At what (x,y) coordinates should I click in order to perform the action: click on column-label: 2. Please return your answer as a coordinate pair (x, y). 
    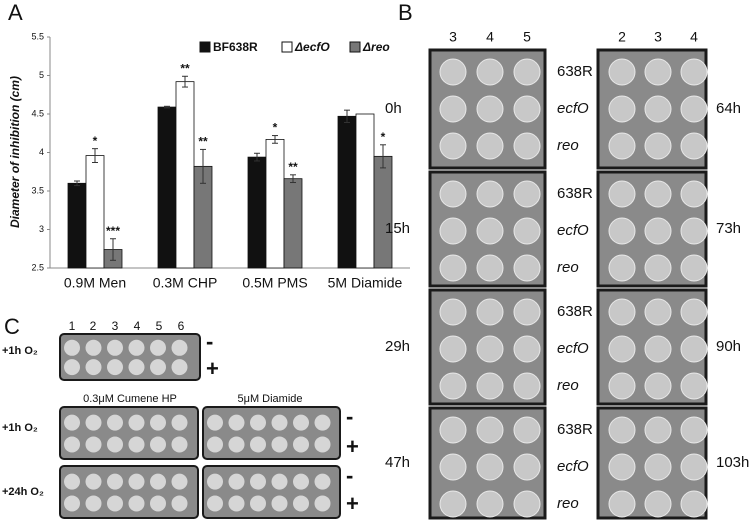
    Looking at the image, I should click on (622, 37).